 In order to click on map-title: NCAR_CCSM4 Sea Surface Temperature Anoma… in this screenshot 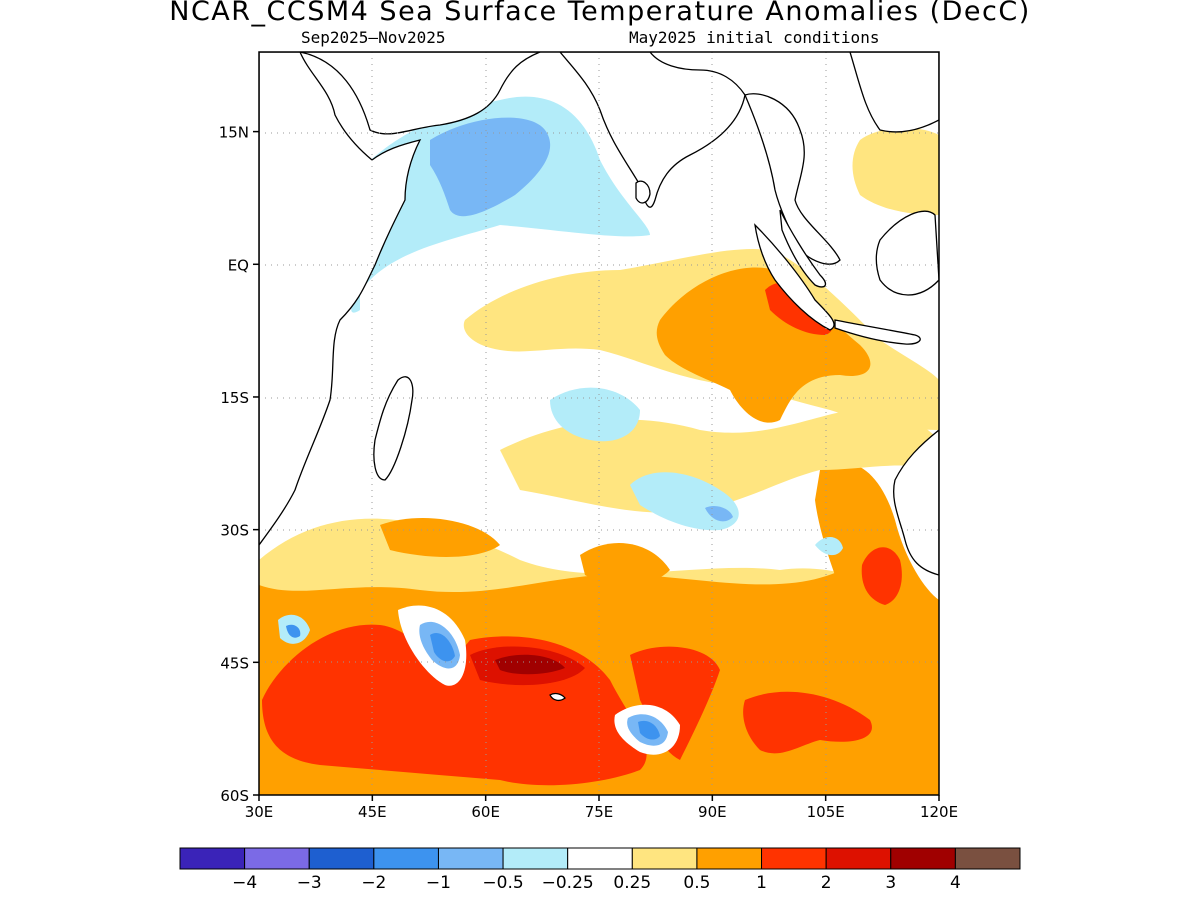, I will do `click(600, 13)`.